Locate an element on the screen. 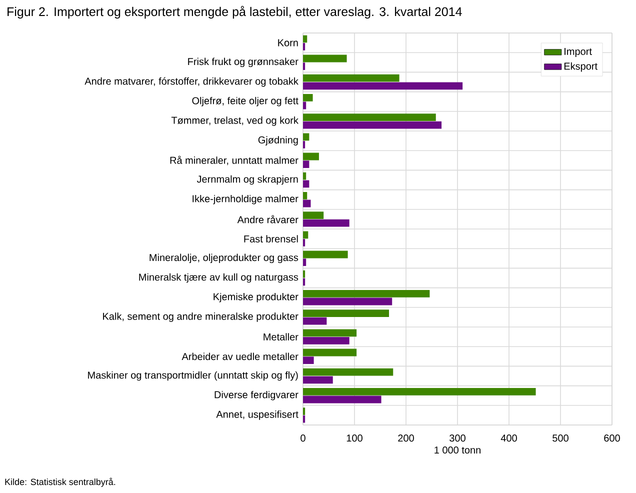  legend-label: Import is located at coordinates (578, 52).